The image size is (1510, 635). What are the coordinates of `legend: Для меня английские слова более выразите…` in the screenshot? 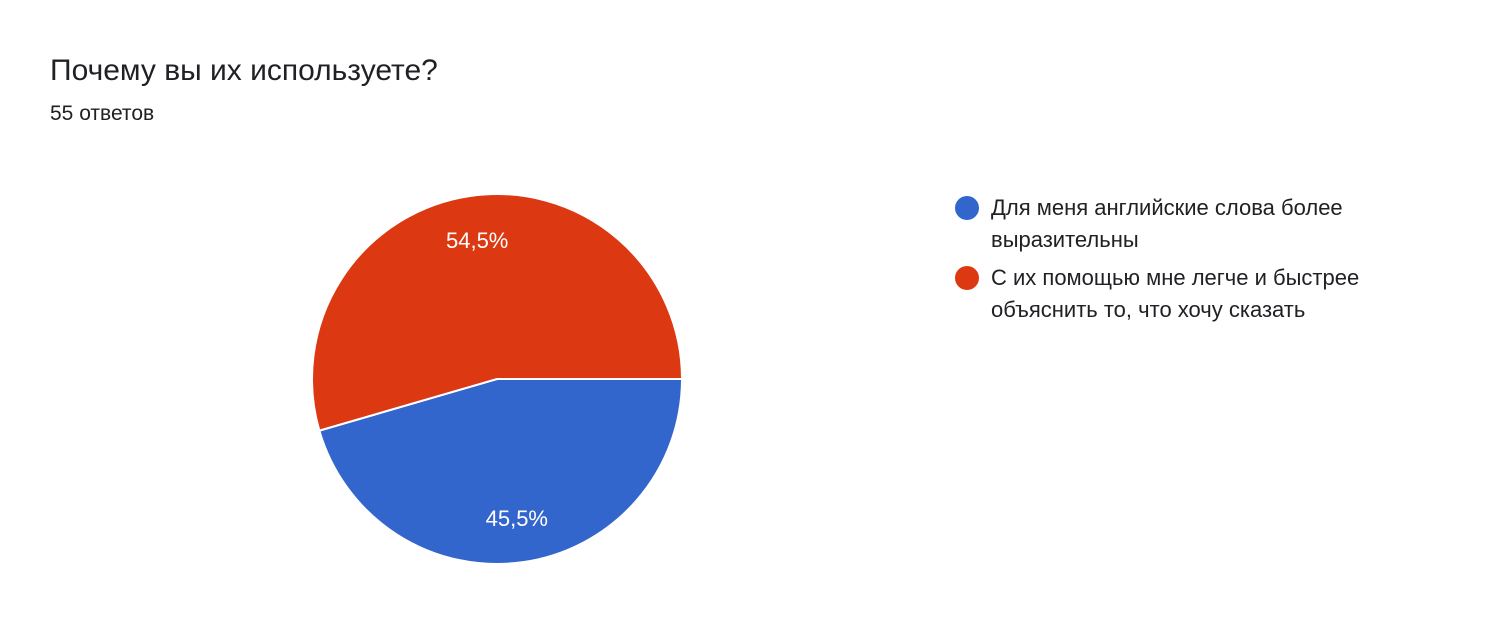 It's located at (1175, 262).